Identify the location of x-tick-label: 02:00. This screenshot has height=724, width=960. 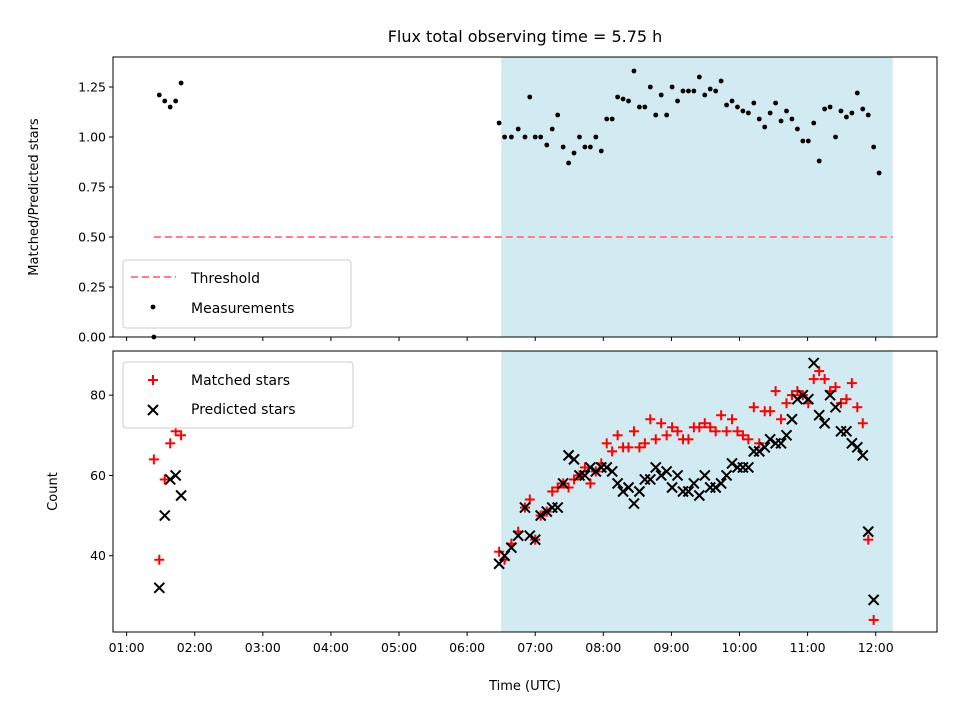
(195, 647).